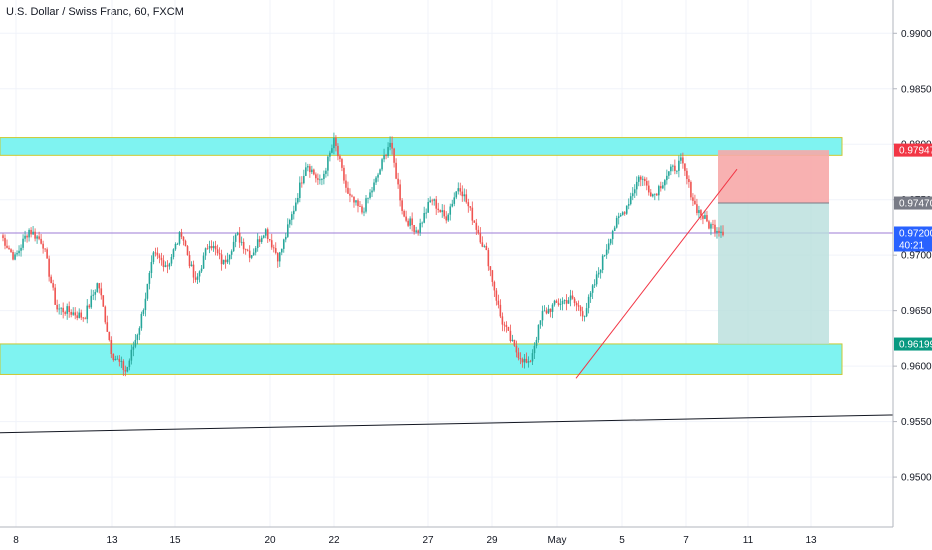  What do you see at coordinates (656, 273) in the screenshot?
I see `trendline-short` at bounding box center [656, 273].